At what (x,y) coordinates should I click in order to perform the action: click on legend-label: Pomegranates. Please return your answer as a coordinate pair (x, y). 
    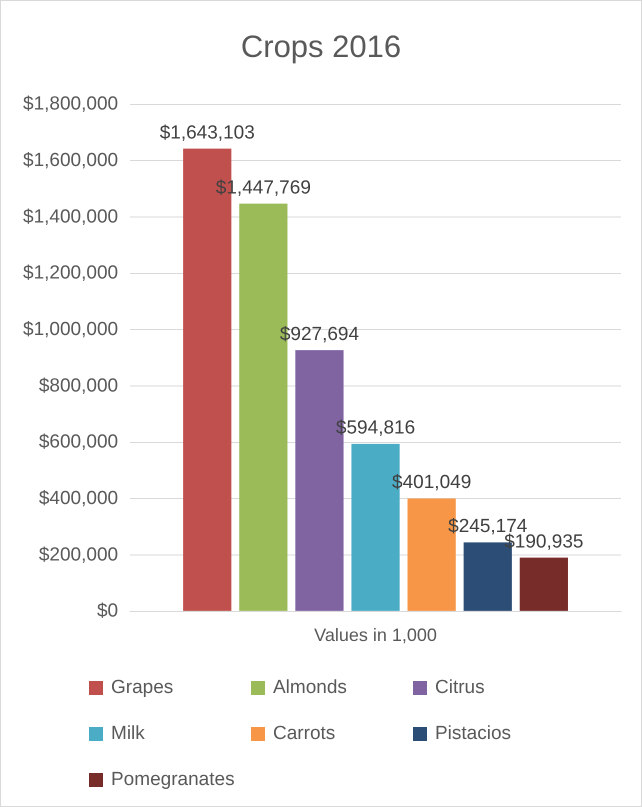
    Looking at the image, I should click on (173, 780).